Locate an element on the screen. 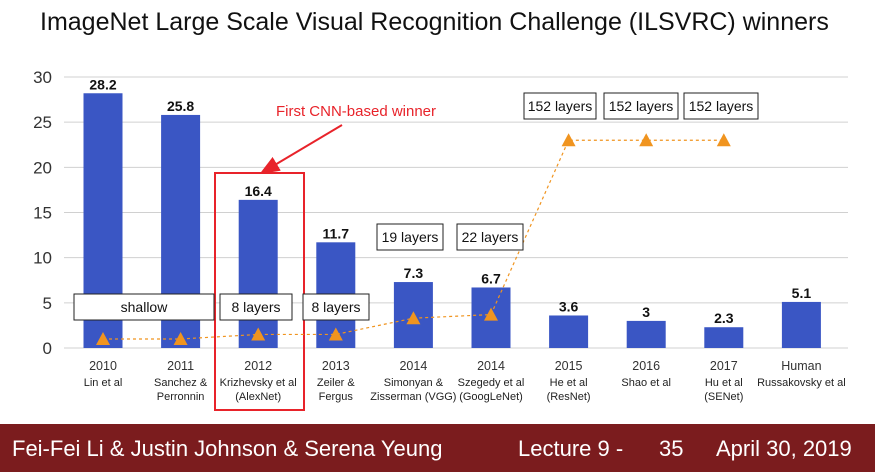  highlight-box is located at coordinates (259, 291).